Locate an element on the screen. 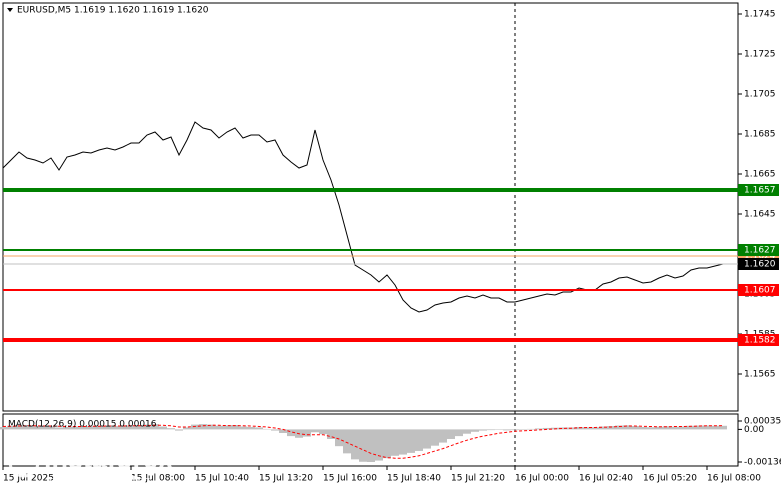 The width and height of the screenshot is (781, 489). x-tick-label: 15 Jul 10:40 is located at coordinates (222, 479).